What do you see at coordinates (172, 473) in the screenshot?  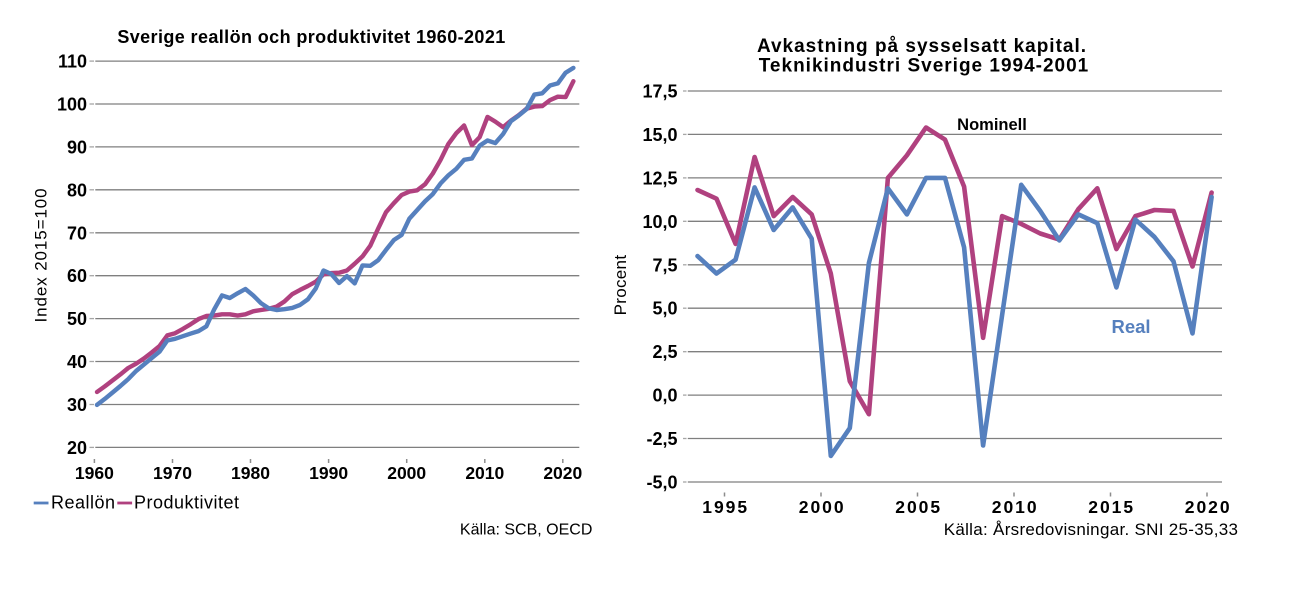 I see `svg-text: 1970` at bounding box center [172, 473].